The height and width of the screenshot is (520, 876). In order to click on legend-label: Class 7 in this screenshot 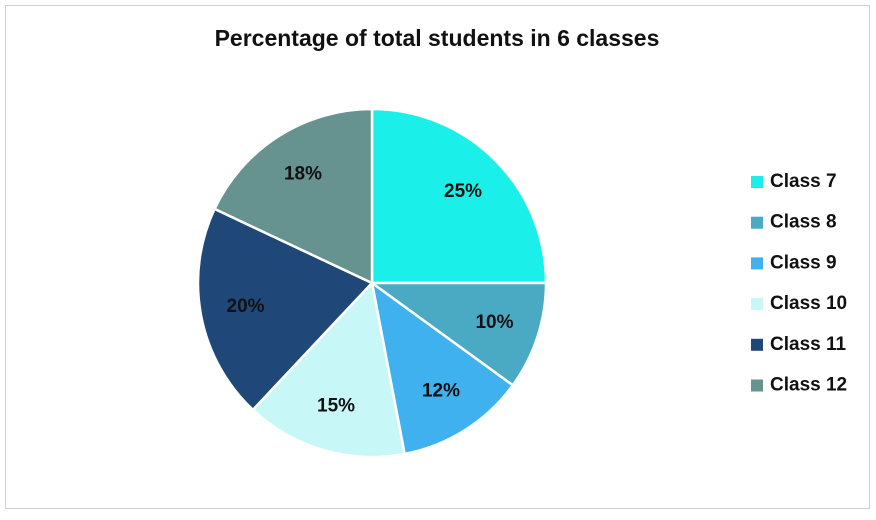, I will do `click(803, 181)`.